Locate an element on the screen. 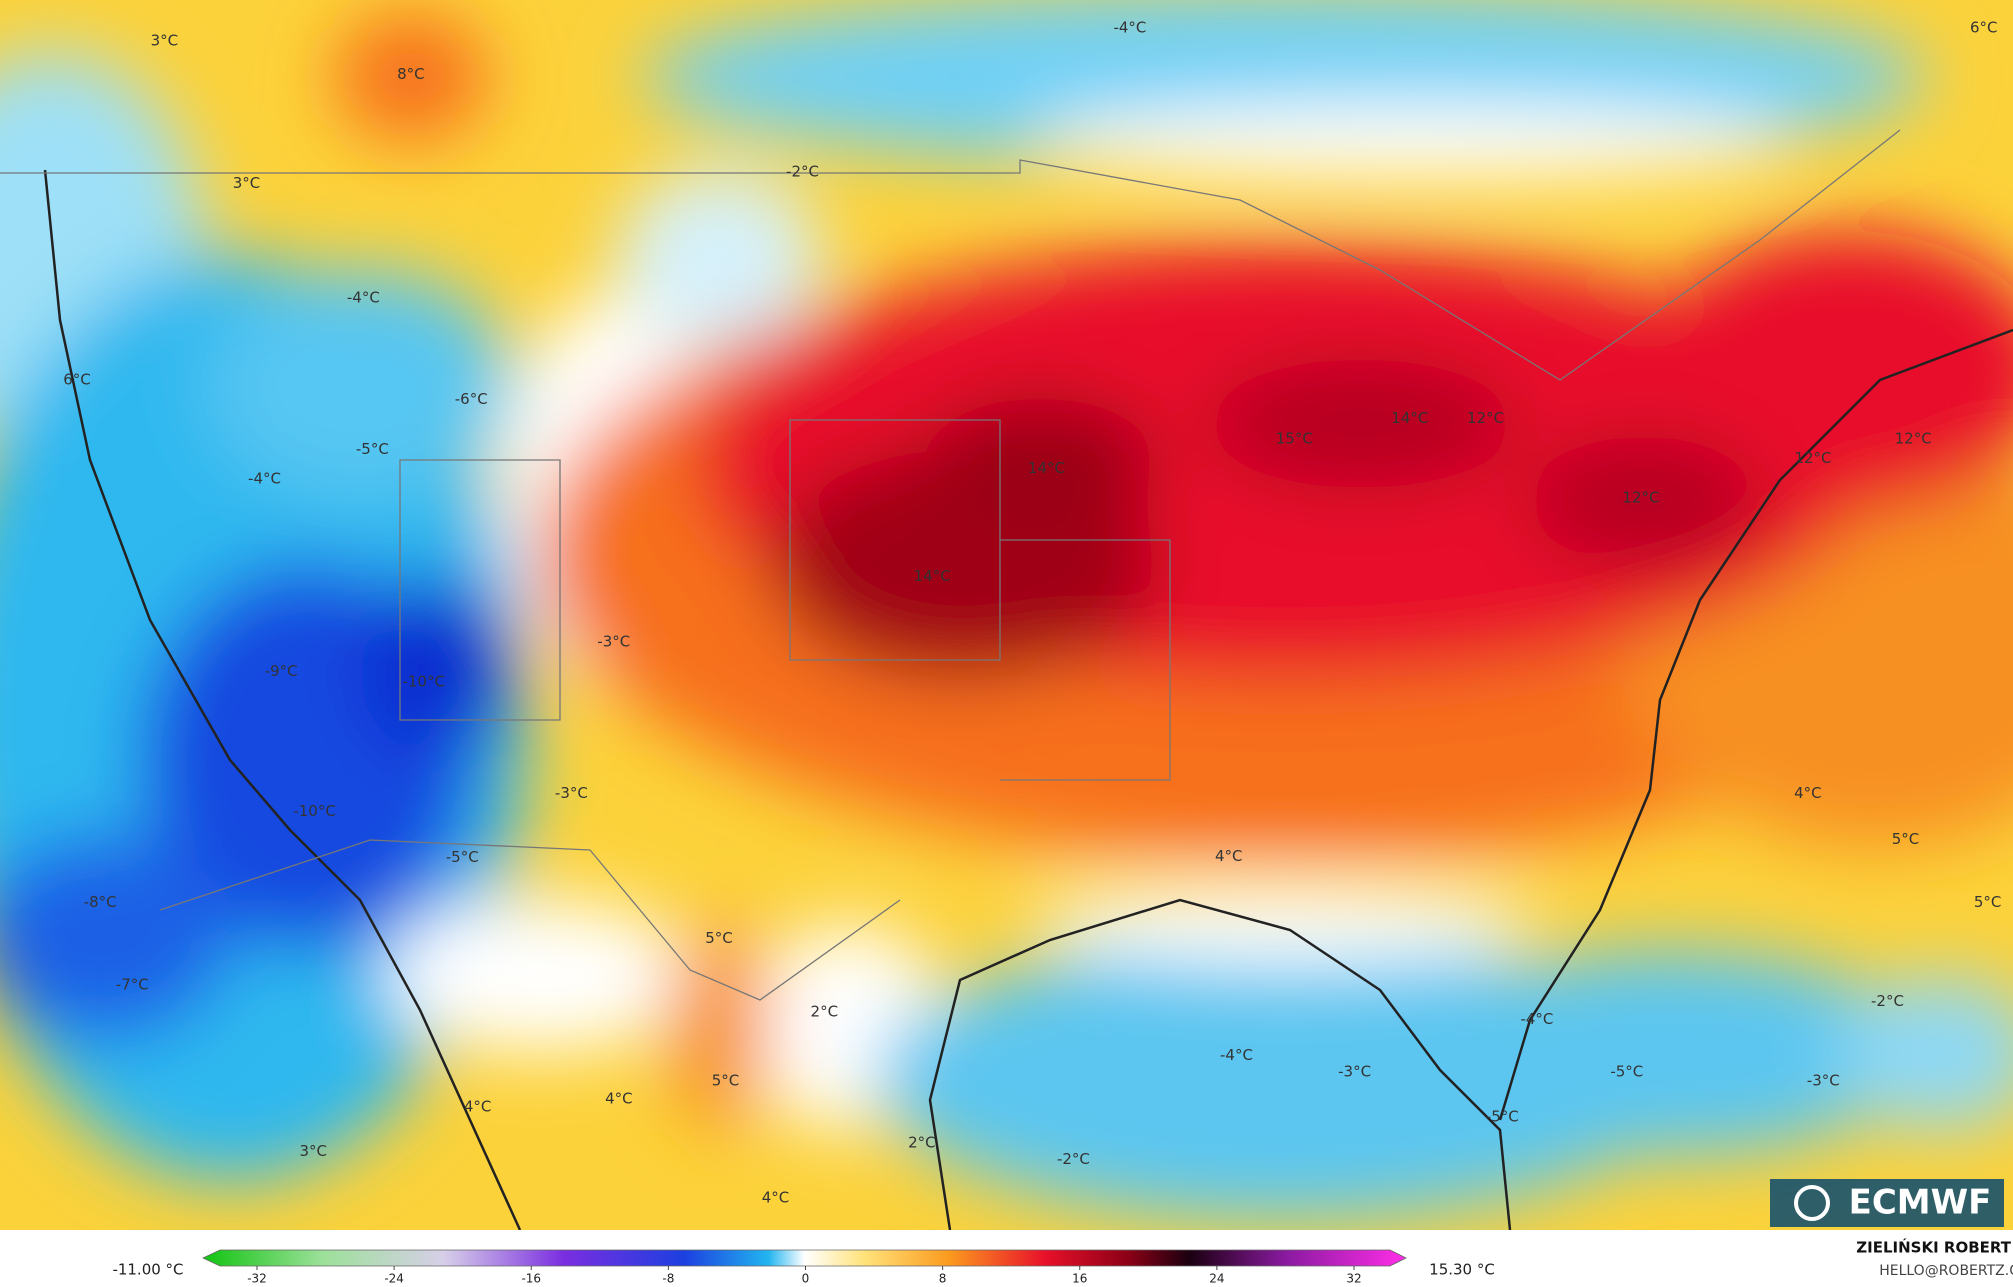  colorbar-tick-label: -16 is located at coordinates (531, 1279).